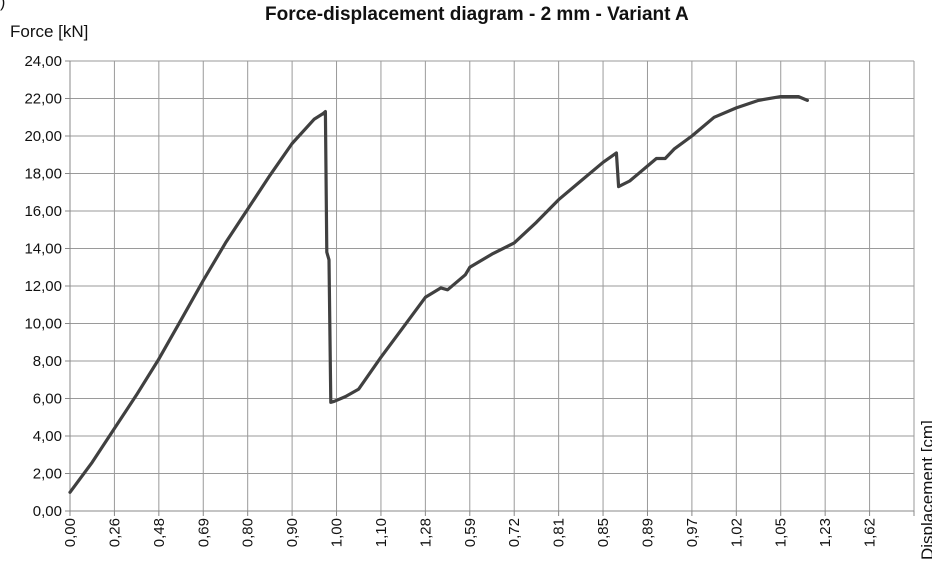  What do you see at coordinates (292, 532) in the screenshot?
I see `x-tick-label: 0,90` at bounding box center [292, 532].